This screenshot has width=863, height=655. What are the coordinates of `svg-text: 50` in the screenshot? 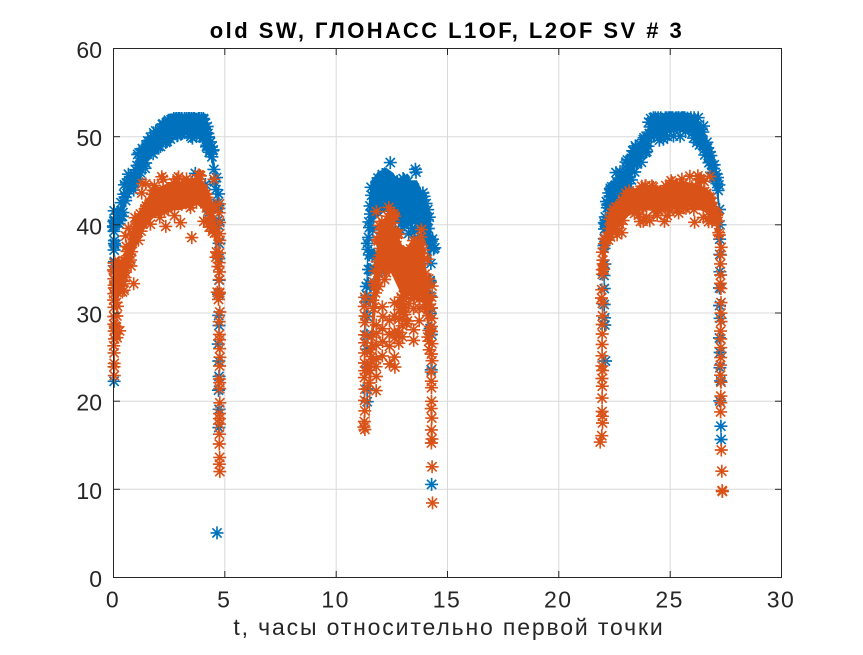 It's located at (89, 138).